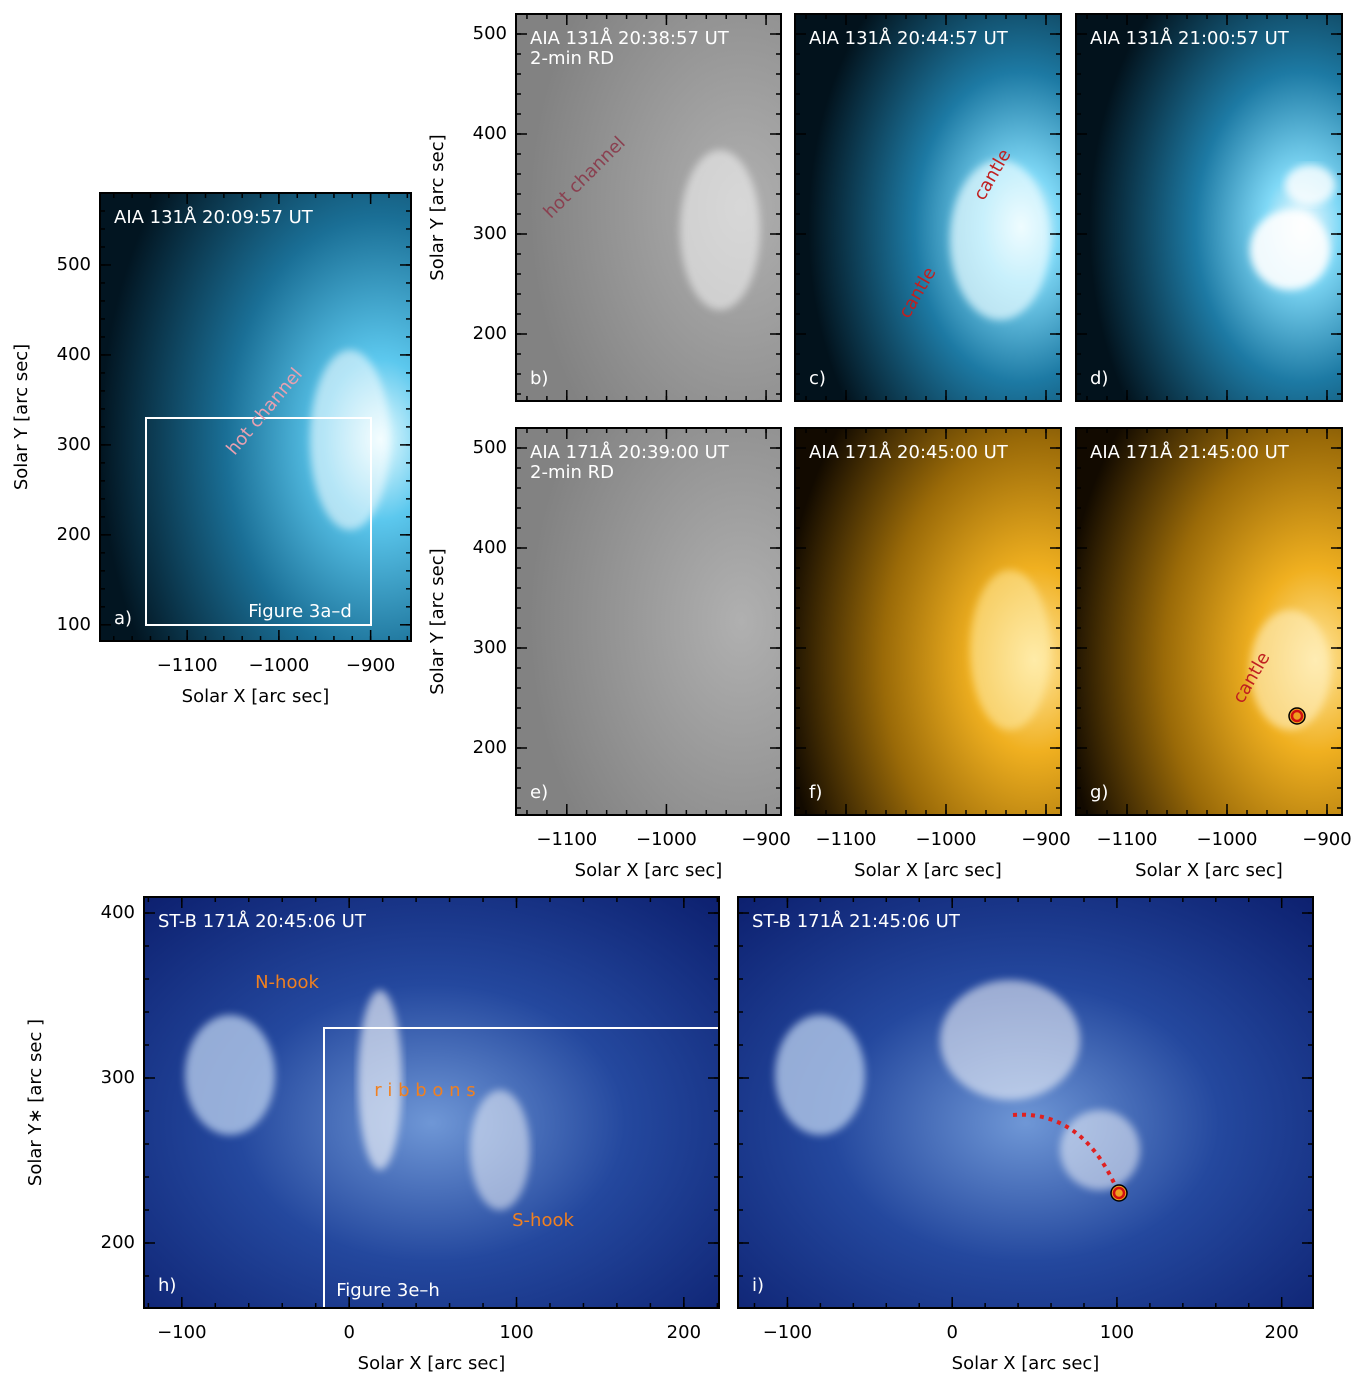 This screenshot has height=1381, width=1371. Describe the element at coordinates (539, 792) in the screenshot. I see `panel-label: e)` at that location.